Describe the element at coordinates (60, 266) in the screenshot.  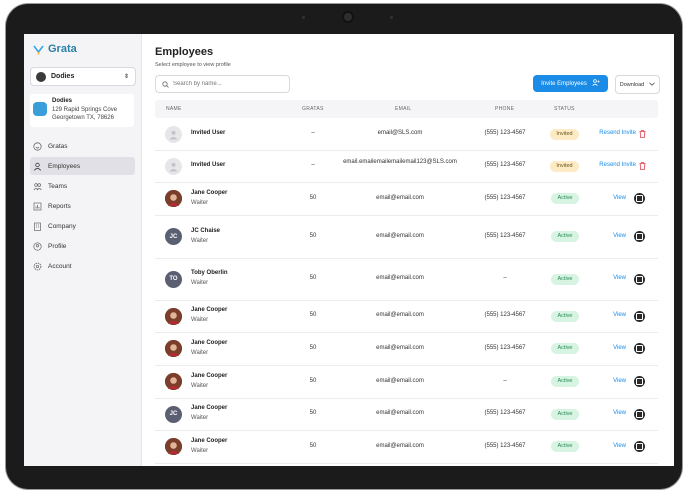
I see `sidebar-item-label: Account` at that location.